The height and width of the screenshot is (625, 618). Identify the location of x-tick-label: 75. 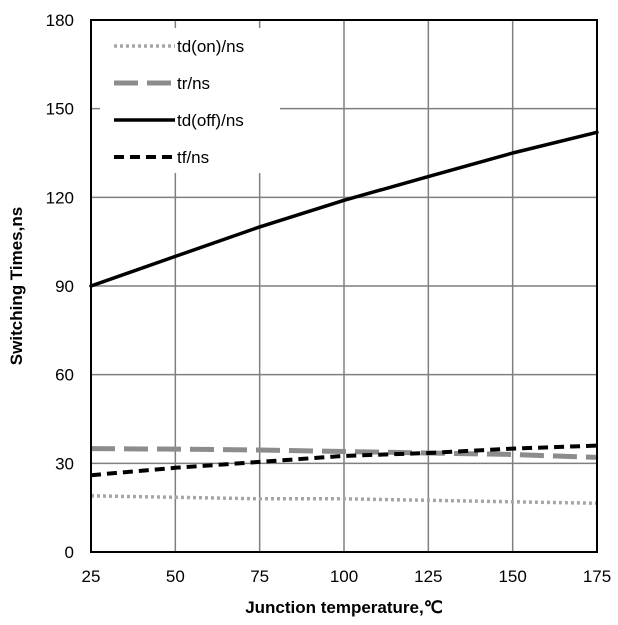
(259, 576).